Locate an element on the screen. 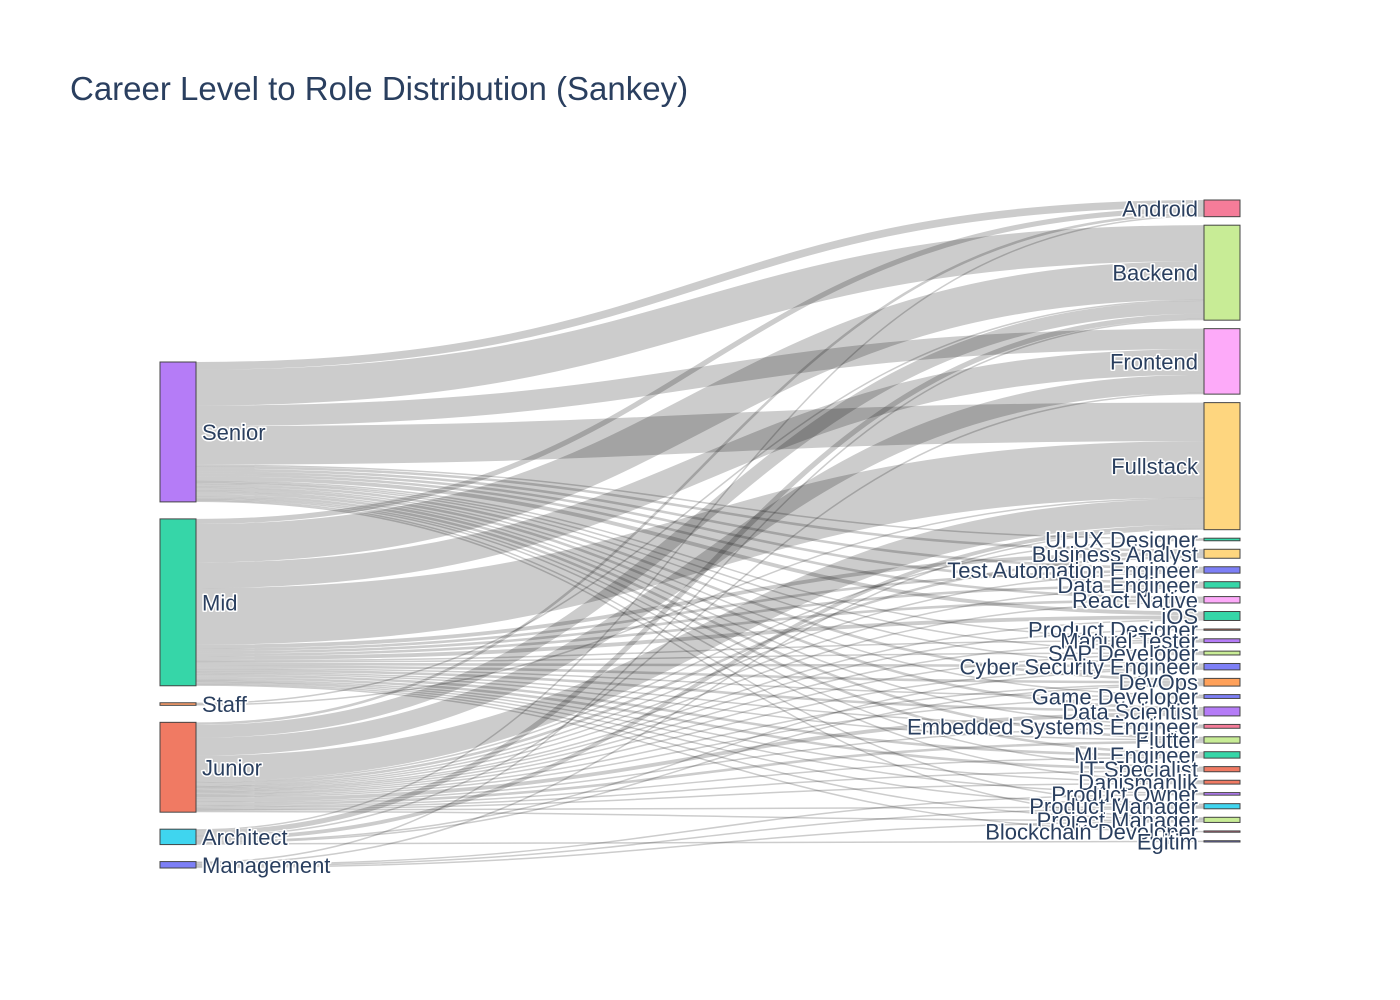 The height and width of the screenshot is (1000, 1400). link-junior-to-data-scientist is located at coordinates (700, 757).